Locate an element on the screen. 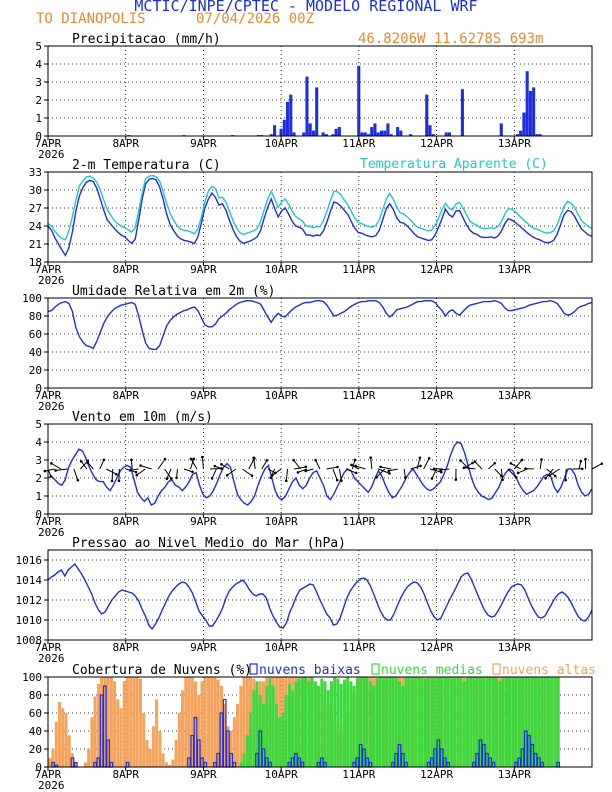 Image resolution: width=612 pixels, height=792 pixels. x-tick-label: 13APR is located at coordinates (514, 774).